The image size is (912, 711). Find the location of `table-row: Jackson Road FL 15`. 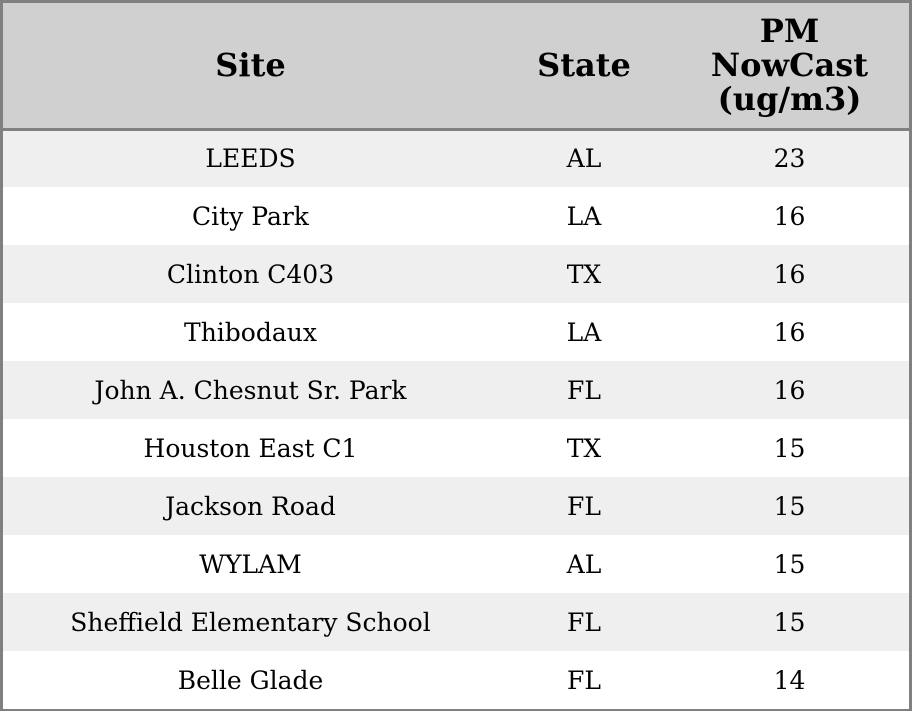

table-row: Jackson Road FL 15 is located at coordinates (456, 506).